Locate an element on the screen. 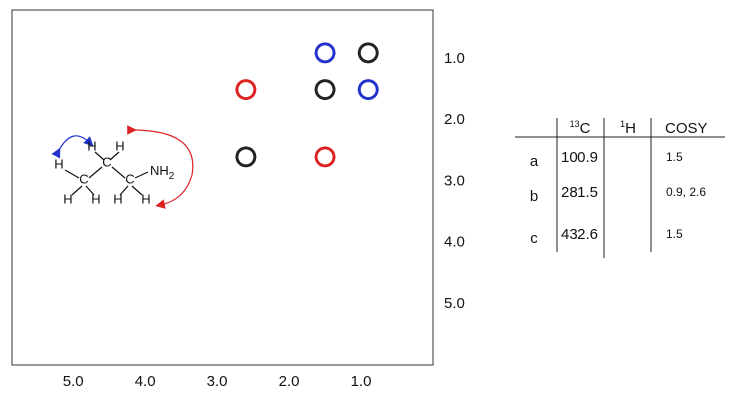 The image size is (744, 420). plot is located at coordinates (307, 105).